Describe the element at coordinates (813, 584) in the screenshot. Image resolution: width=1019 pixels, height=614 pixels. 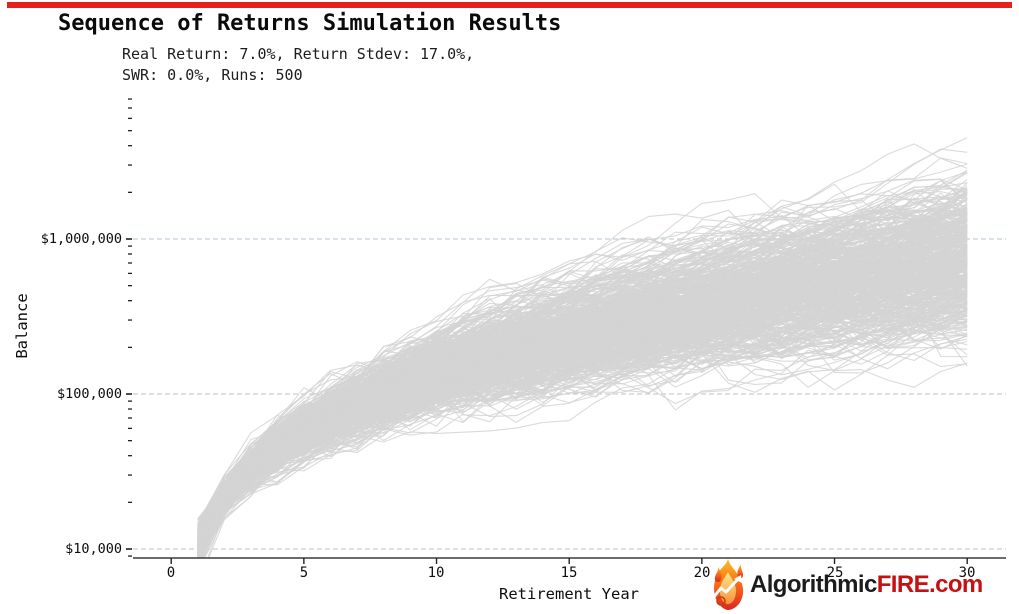
I see `brand-name-algorithmic: Algorithmic` at that location.